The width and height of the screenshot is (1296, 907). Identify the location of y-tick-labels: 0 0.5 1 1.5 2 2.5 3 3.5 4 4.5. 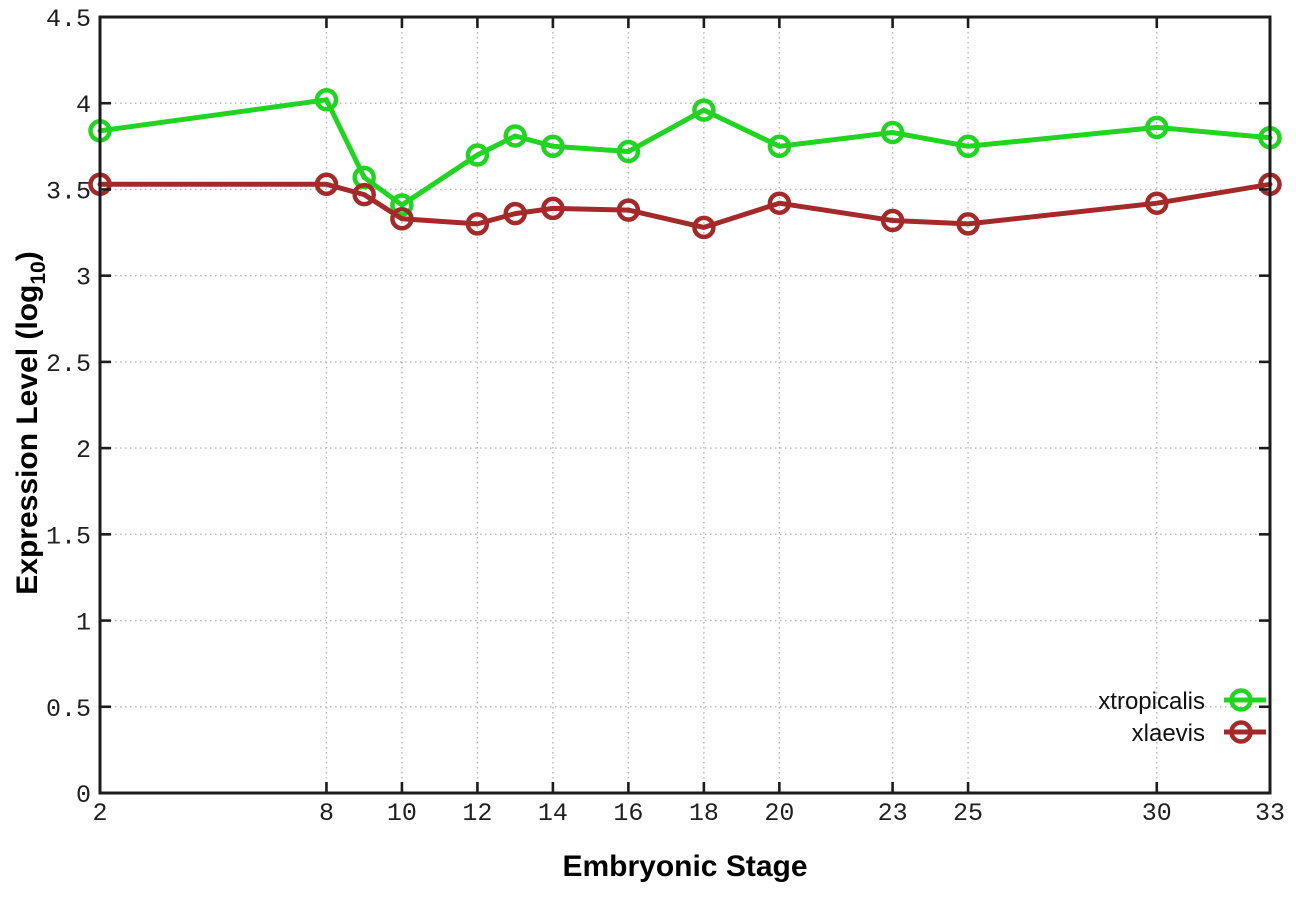
(68, 407).